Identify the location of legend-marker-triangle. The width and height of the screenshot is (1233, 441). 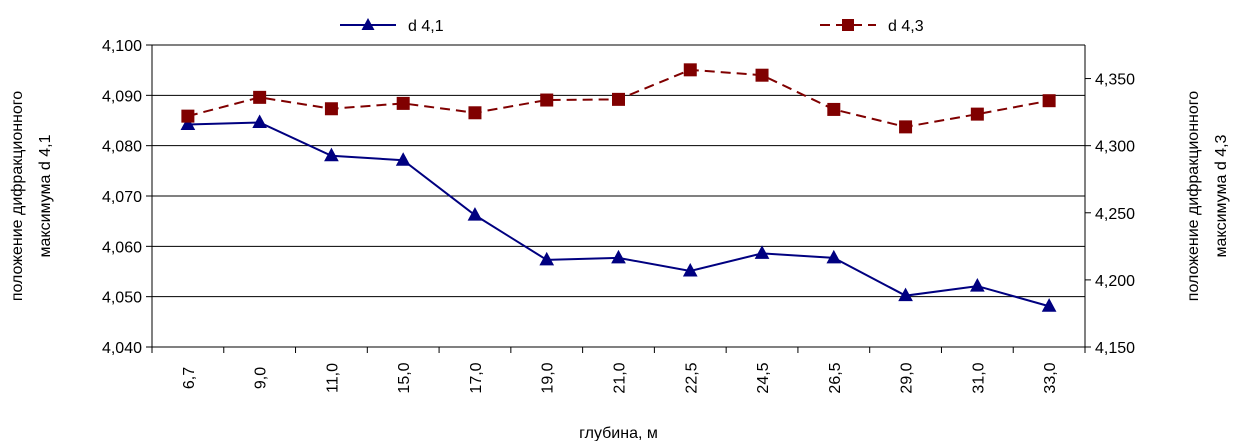
(368, 24).